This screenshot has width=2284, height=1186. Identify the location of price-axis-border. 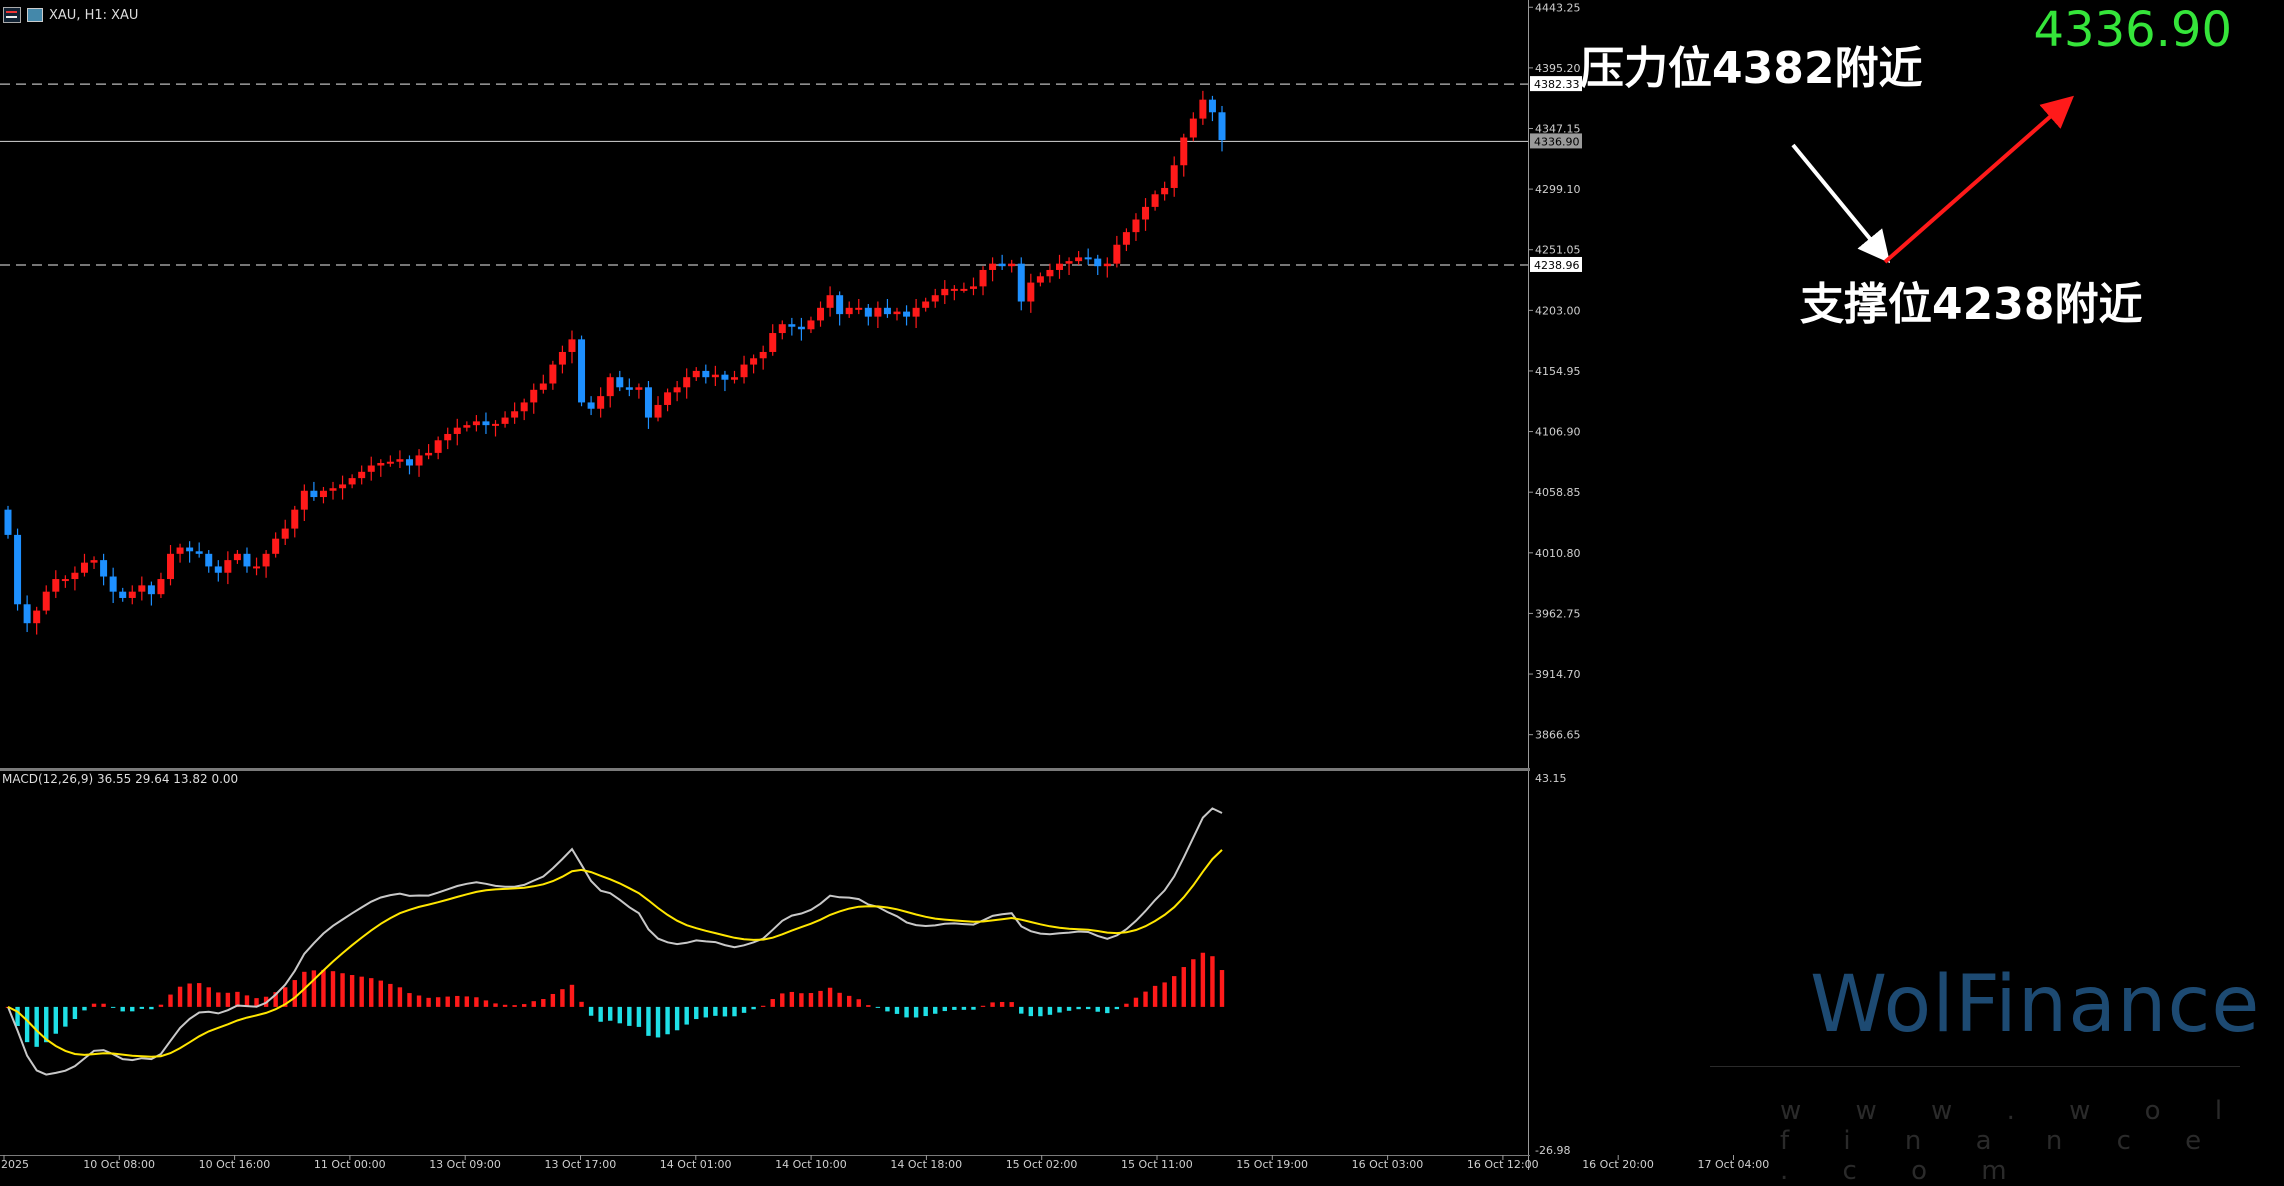
(1528, 585).